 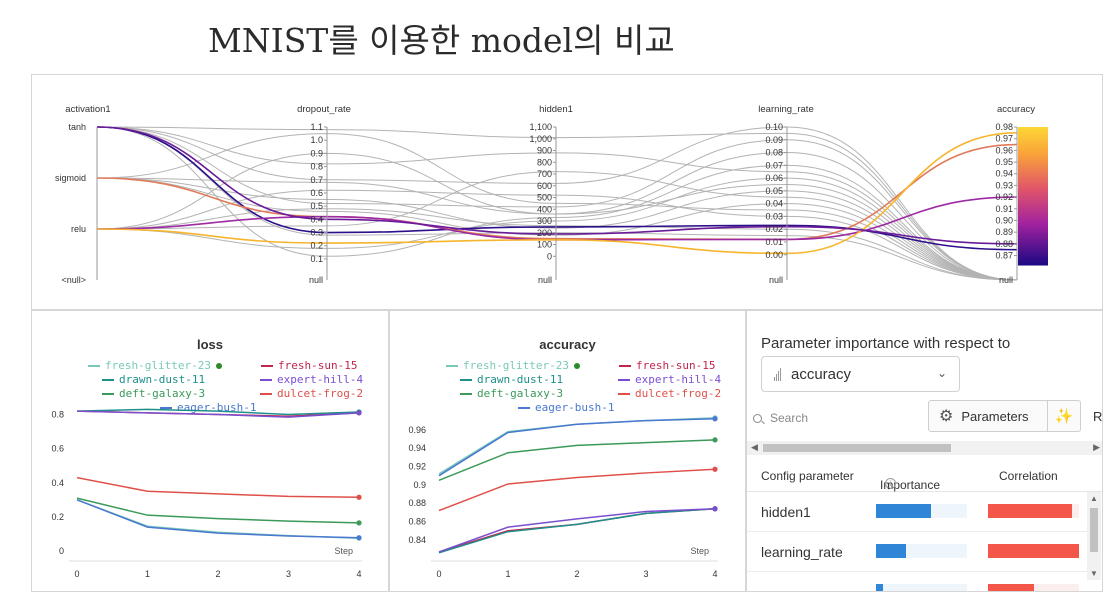 What do you see at coordinates (520, 379) in the screenshot?
I see `legend-label: drawn-dust-11` at bounding box center [520, 379].